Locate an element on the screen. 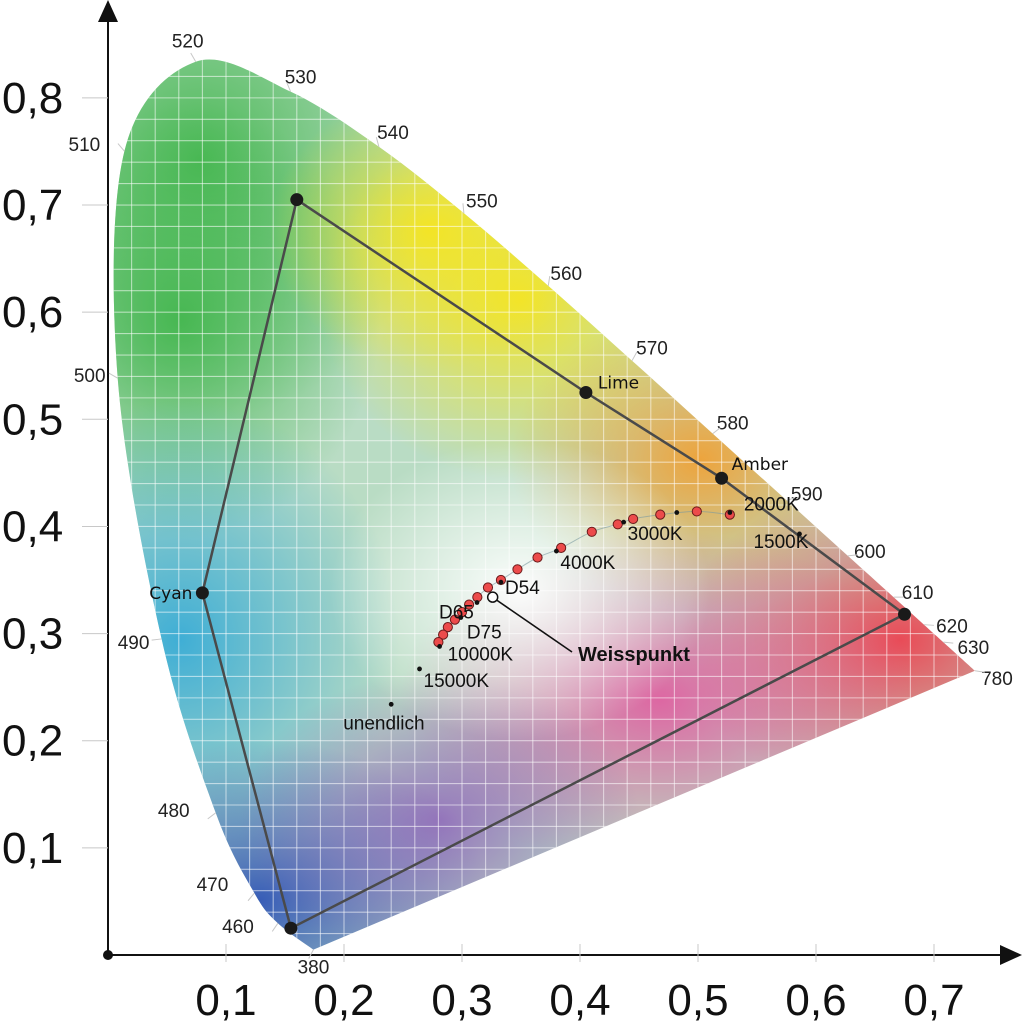 Image resolution: width=1024 pixels, height=1024 pixels. x-tick-label: 0,1 is located at coordinates (225, 1000).